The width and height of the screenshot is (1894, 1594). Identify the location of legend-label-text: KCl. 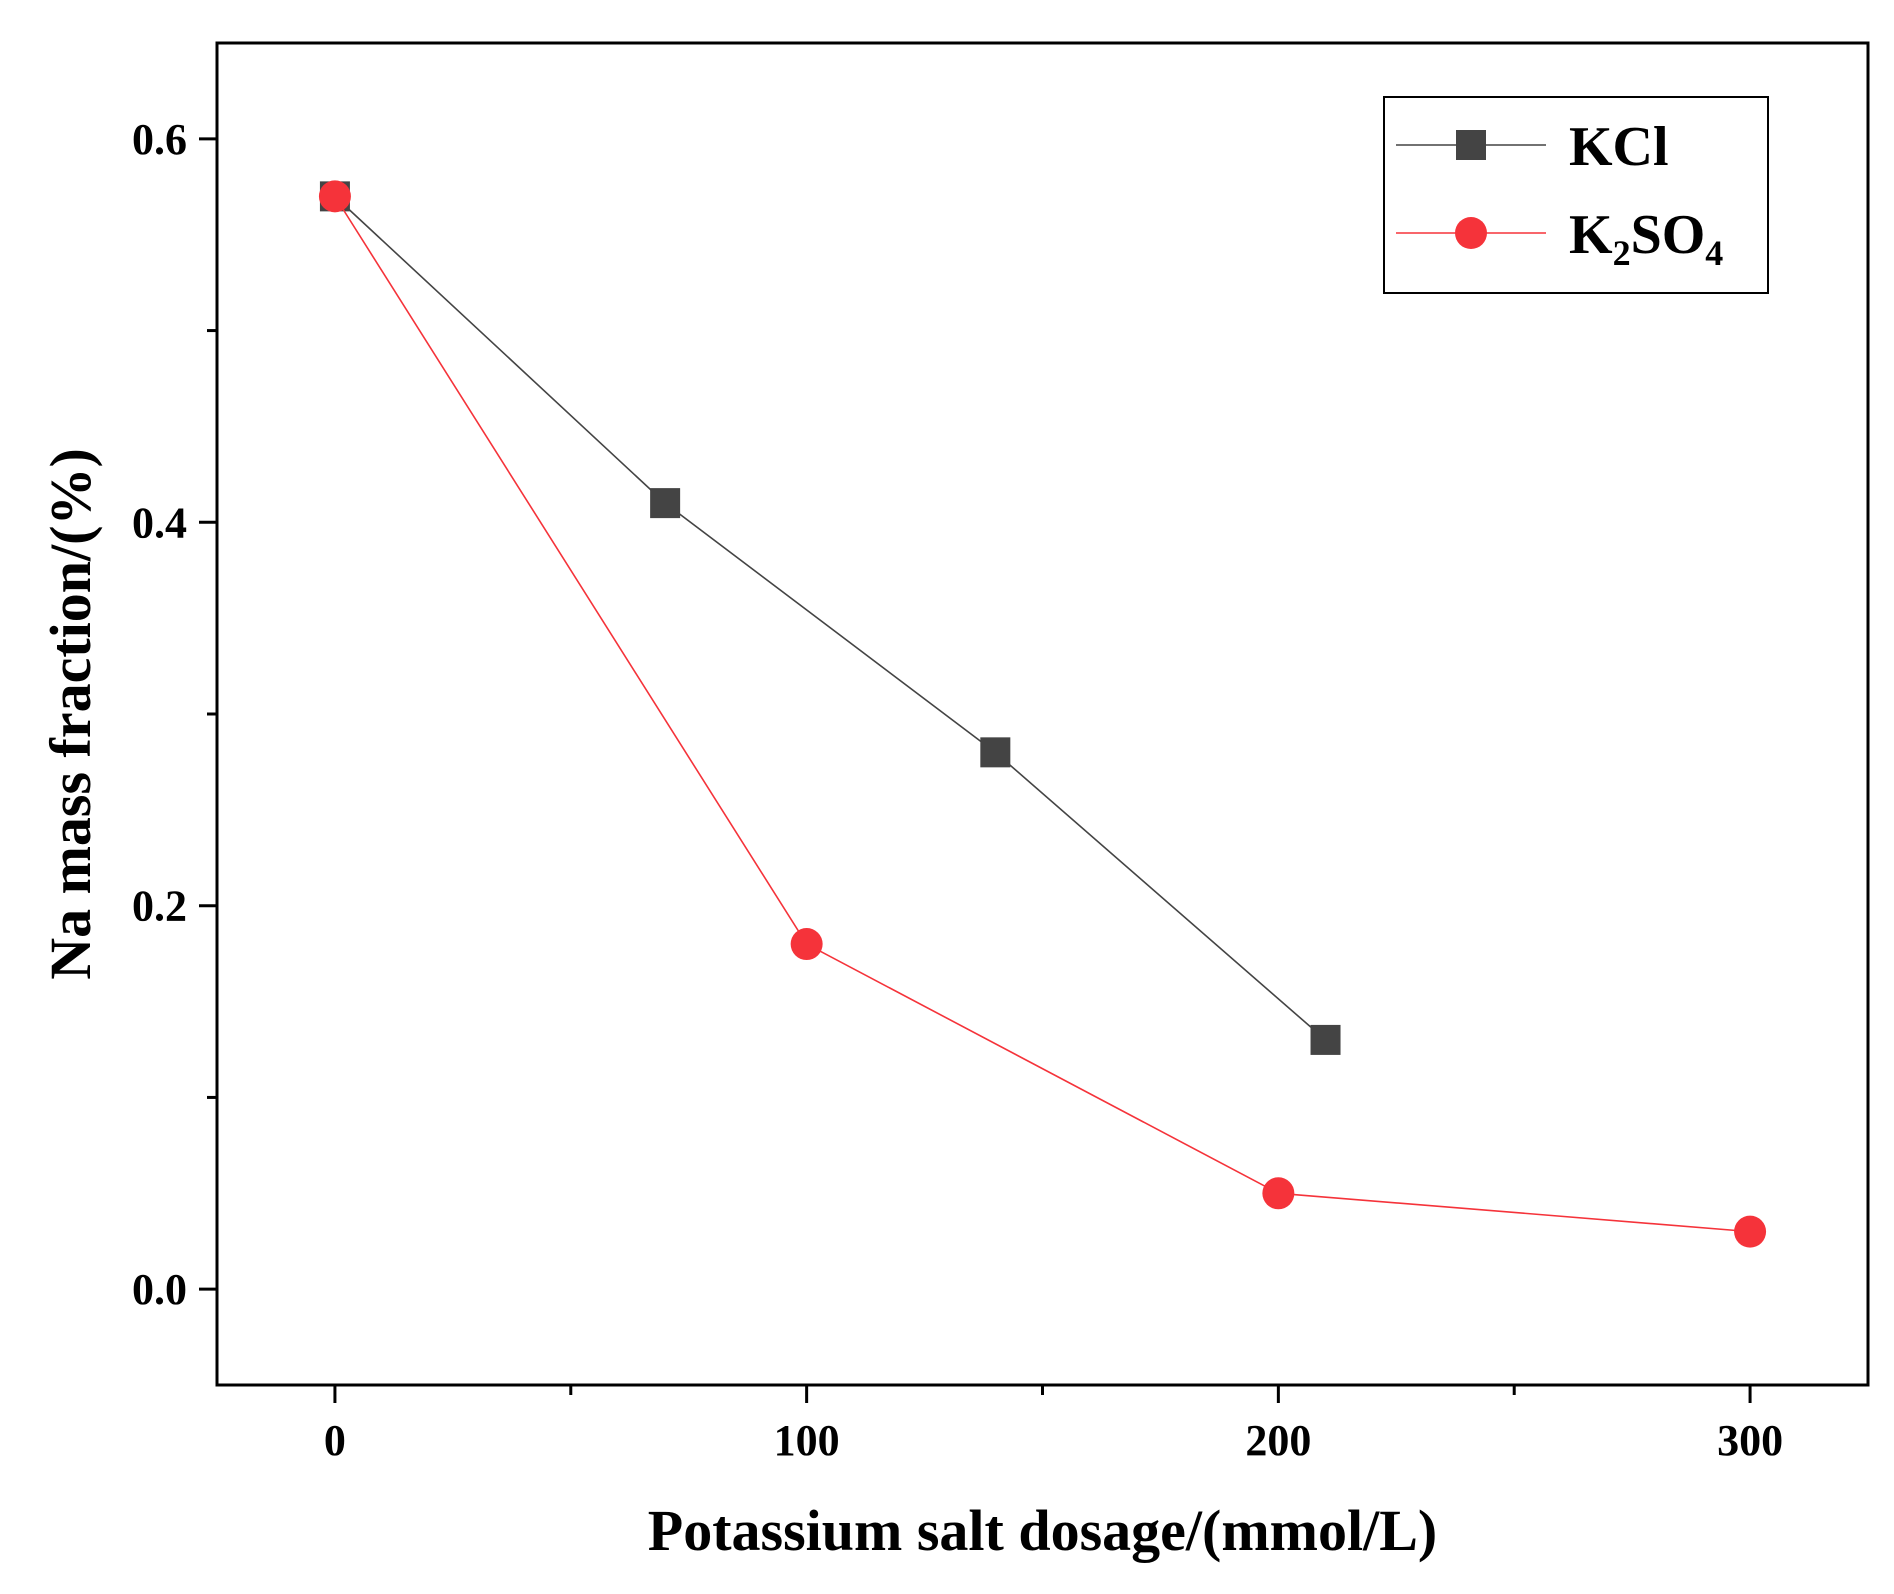
(1619, 147).